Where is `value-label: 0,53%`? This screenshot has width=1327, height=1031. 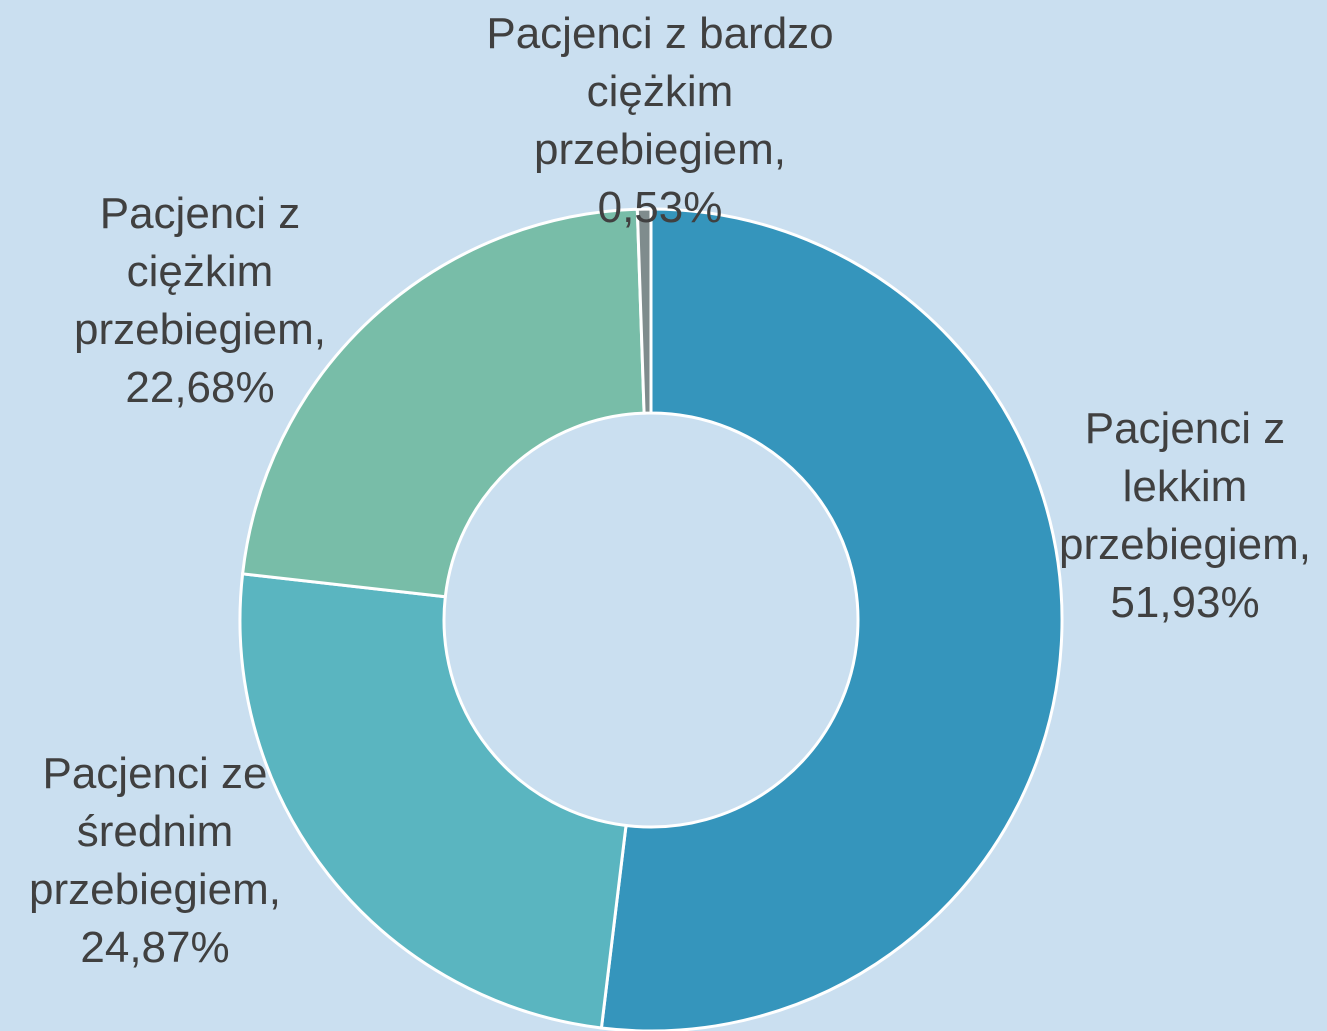
value-label: 0,53% is located at coordinates (660, 207).